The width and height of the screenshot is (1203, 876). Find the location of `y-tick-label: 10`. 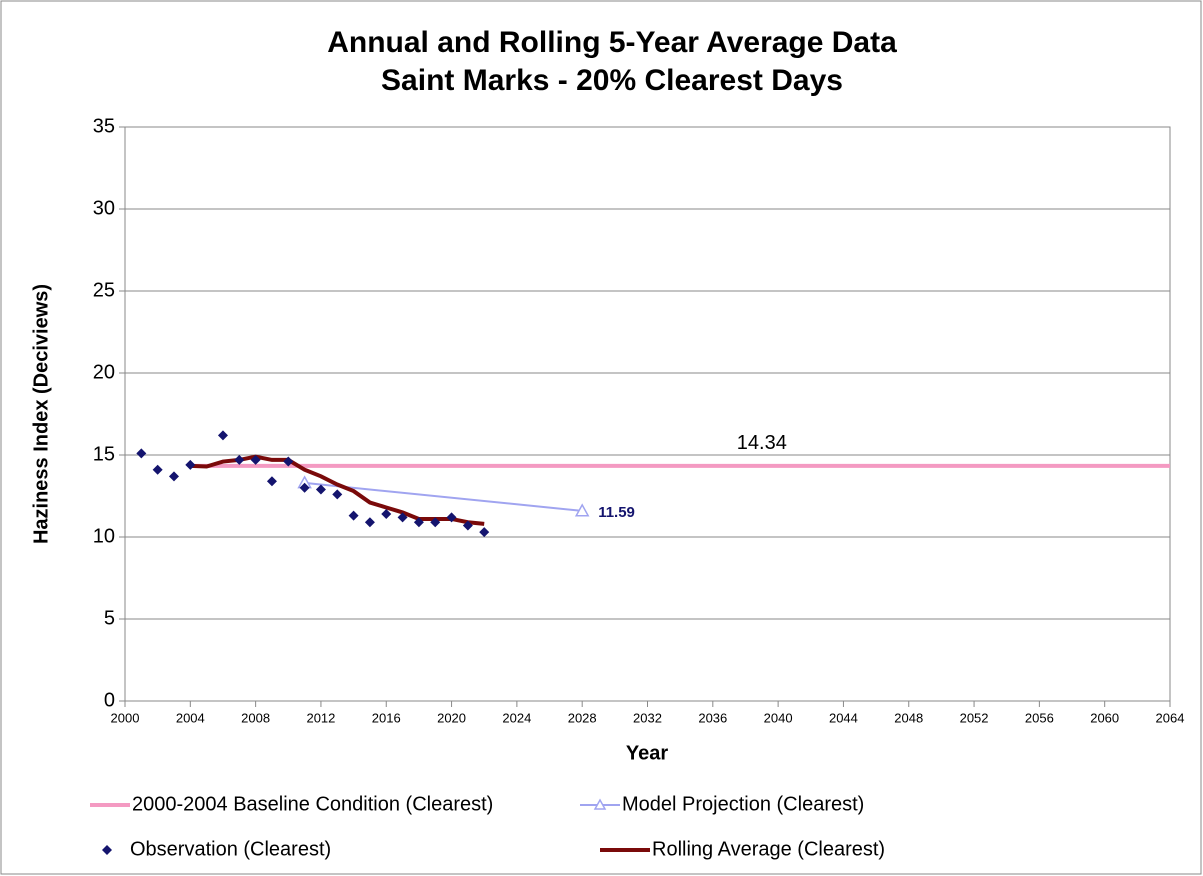

y-tick-label: 10 is located at coordinates (104, 536).